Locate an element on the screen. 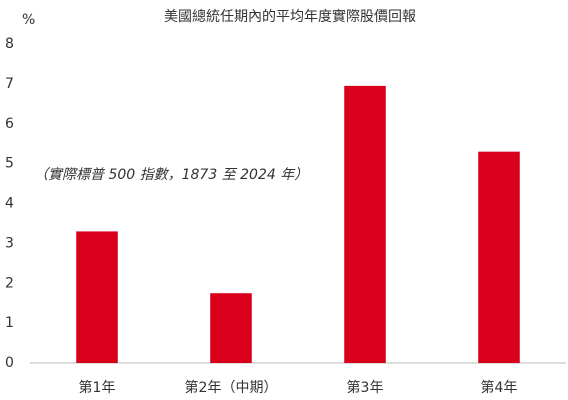  x-tick-label: 第1年 is located at coordinates (97, 387).